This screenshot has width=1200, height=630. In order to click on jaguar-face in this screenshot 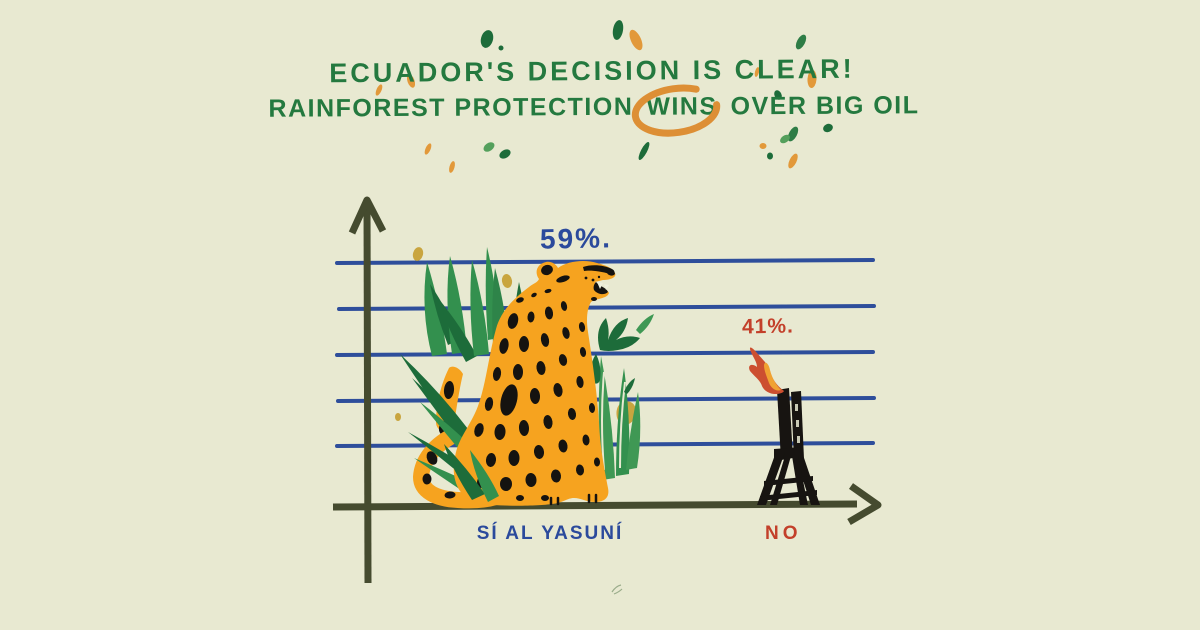, I will do `click(578, 282)`.